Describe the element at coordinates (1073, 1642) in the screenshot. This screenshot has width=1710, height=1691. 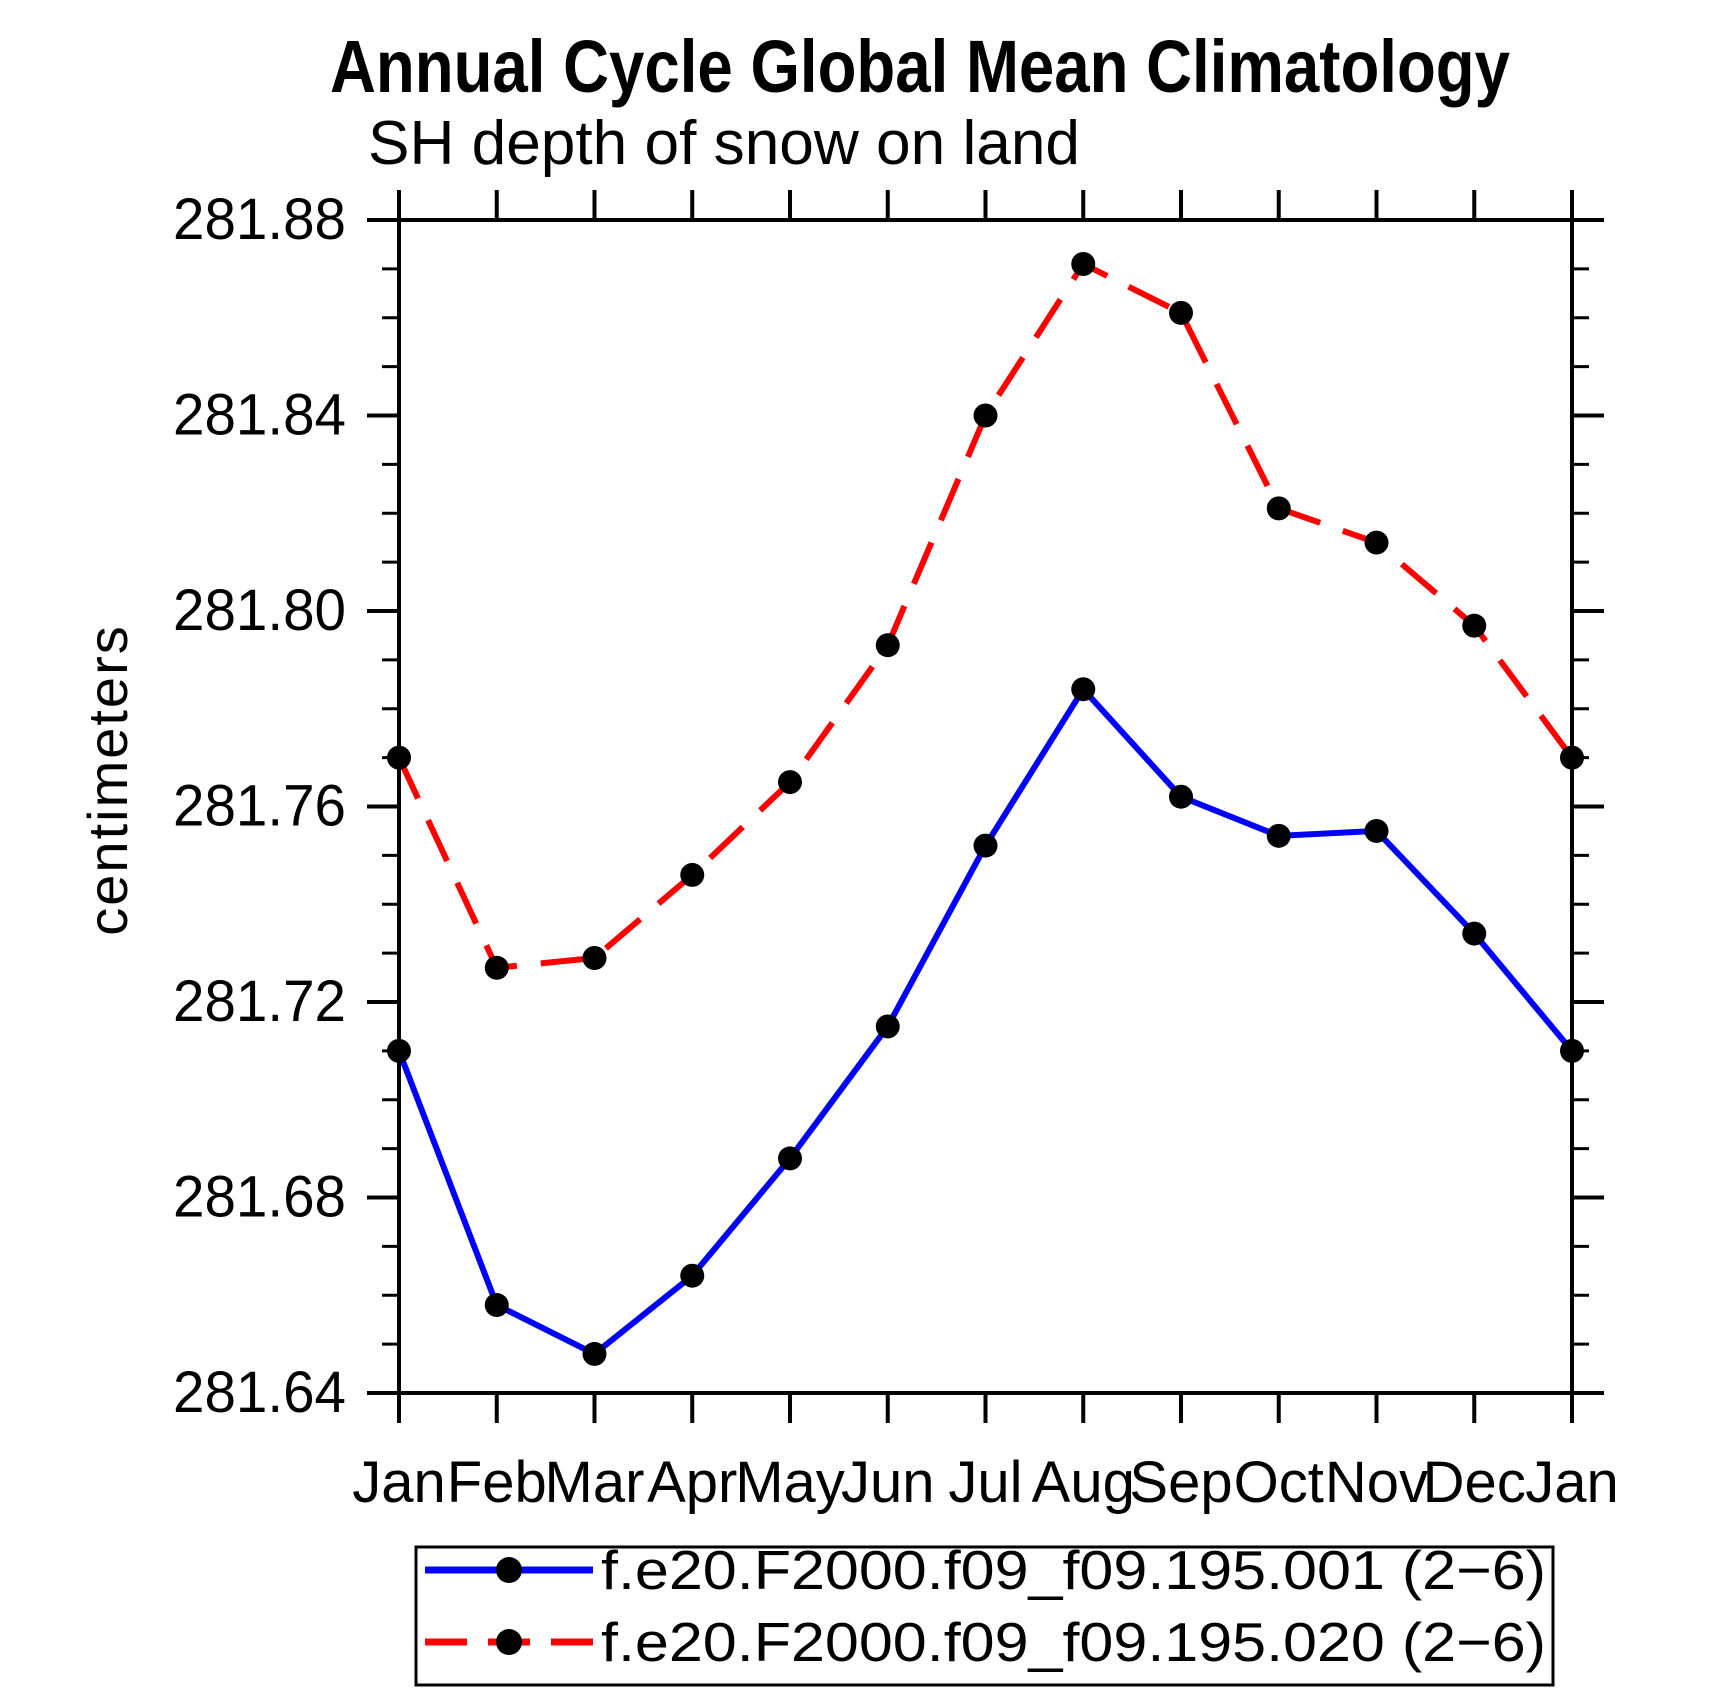
I see `legend-label: f.e20.F2000.f09_f09.195.020 (2−6)` at that location.